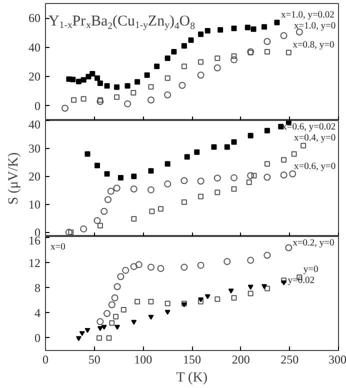 This screenshot has height=388, width=346. Describe the element at coordinates (34, 204) in the screenshot. I see `y-tick-label: 10` at that location.